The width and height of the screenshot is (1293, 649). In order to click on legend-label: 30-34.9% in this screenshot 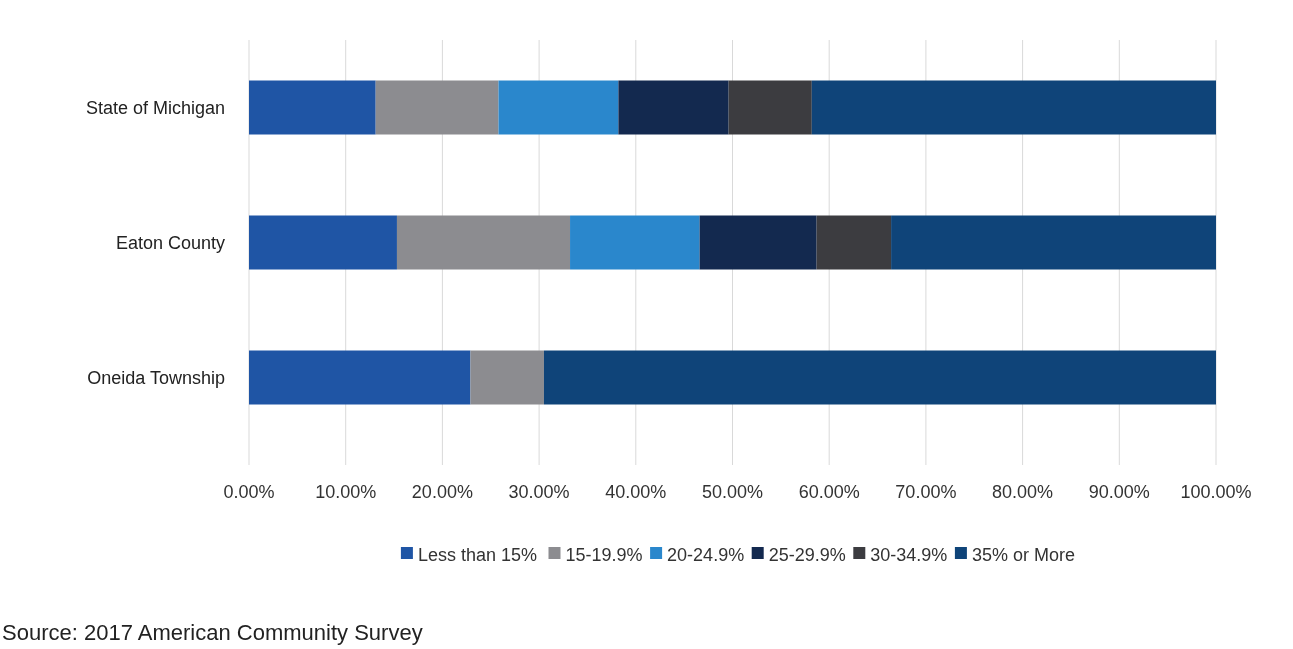, I will do `click(909, 555)`.